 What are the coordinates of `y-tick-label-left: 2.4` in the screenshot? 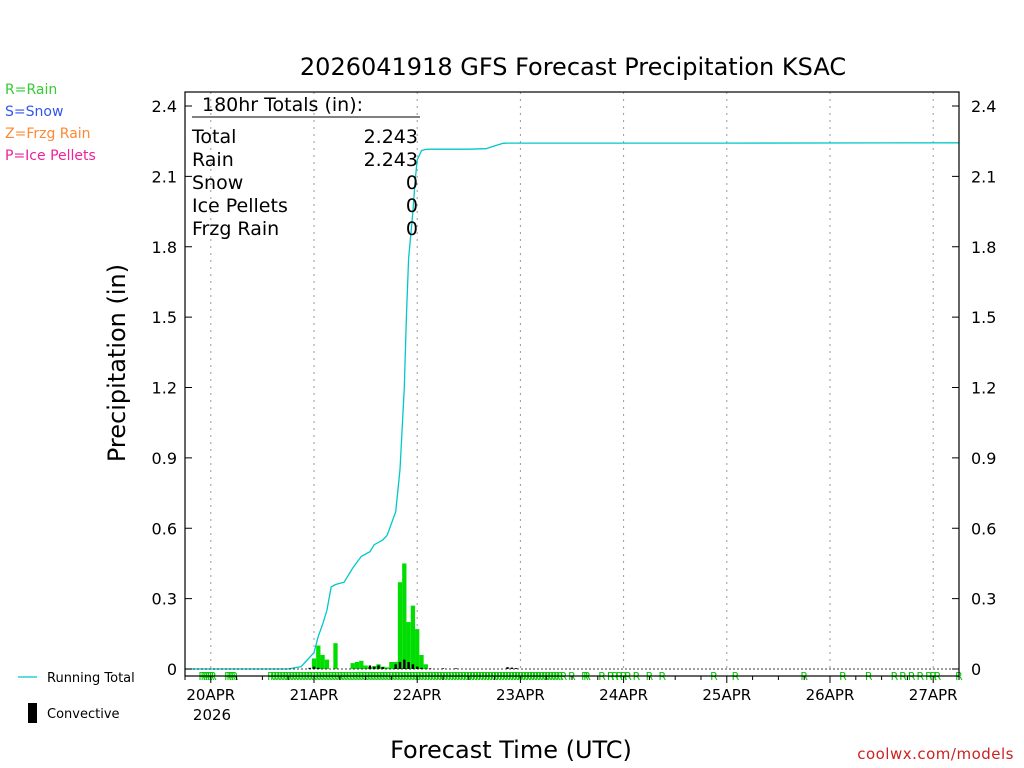 It's located at (164, 106).